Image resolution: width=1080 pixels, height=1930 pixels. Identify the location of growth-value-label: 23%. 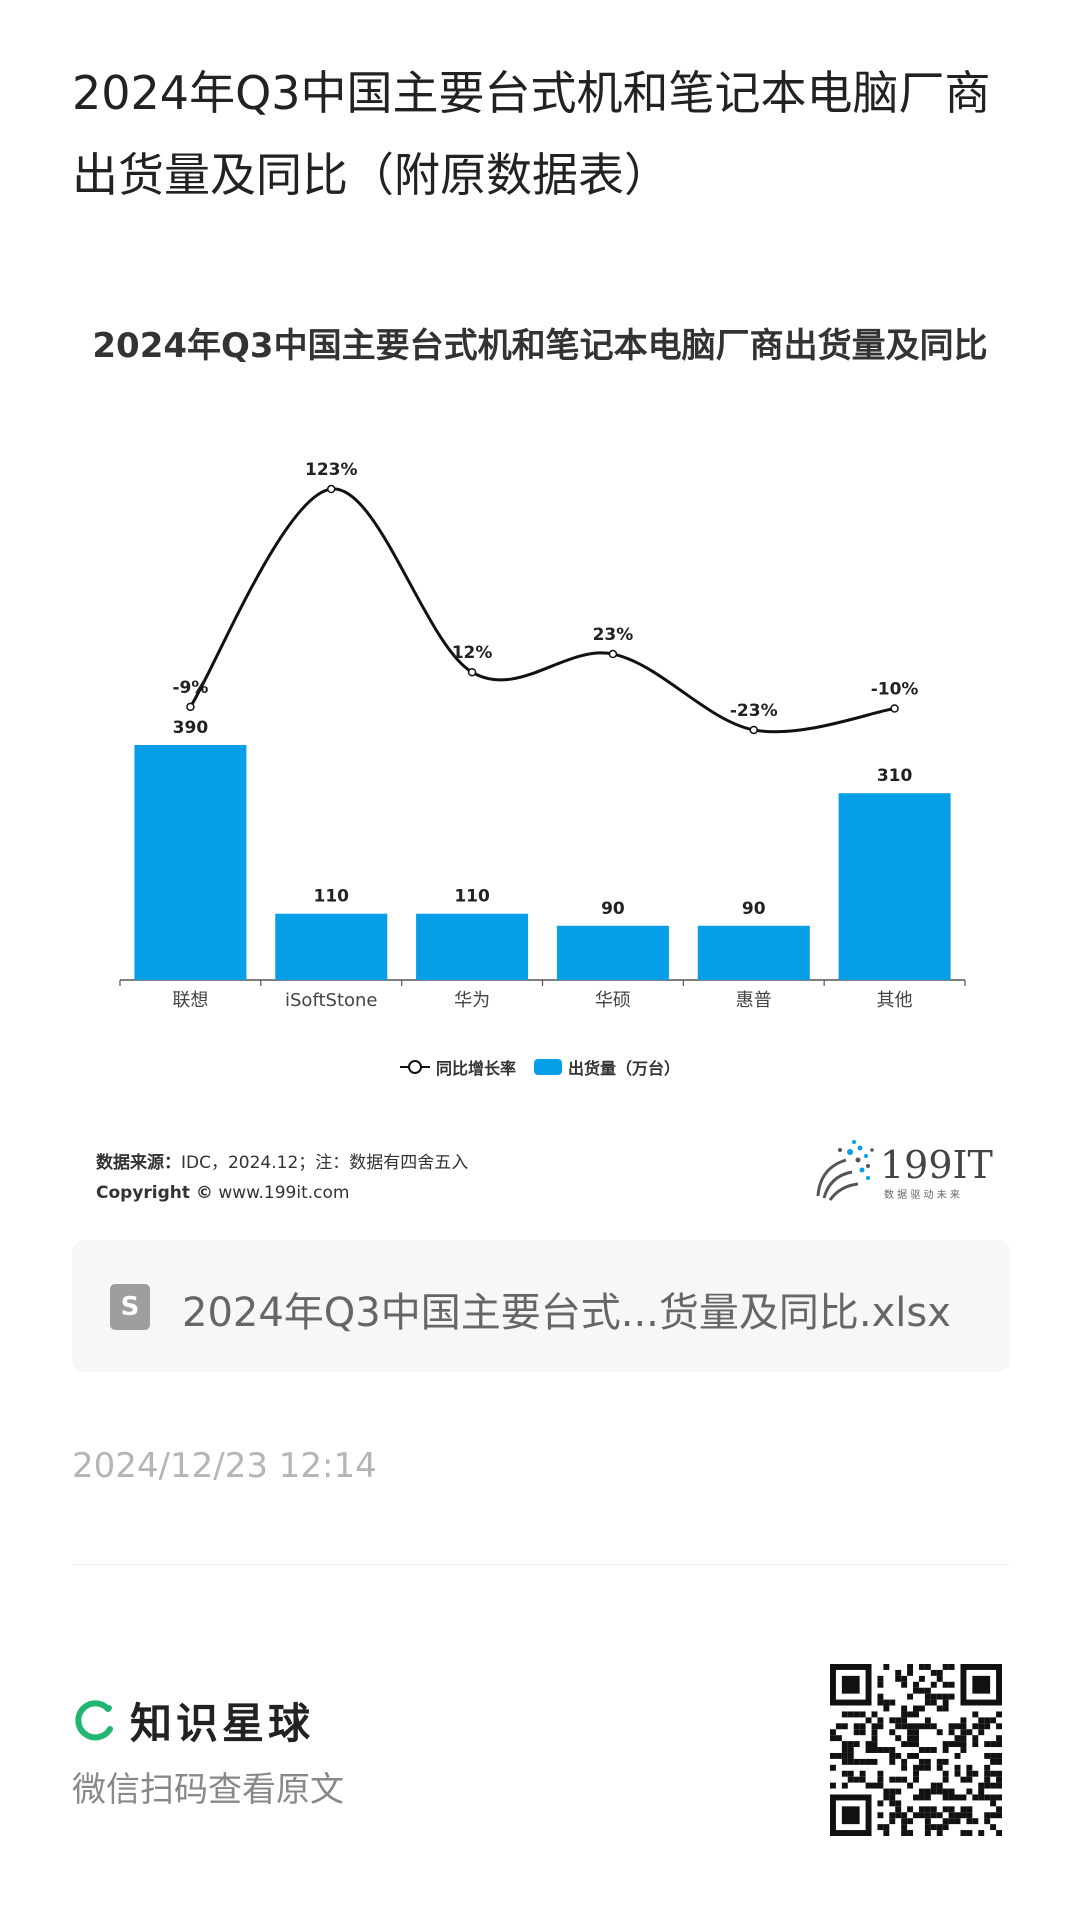
(613, 635).